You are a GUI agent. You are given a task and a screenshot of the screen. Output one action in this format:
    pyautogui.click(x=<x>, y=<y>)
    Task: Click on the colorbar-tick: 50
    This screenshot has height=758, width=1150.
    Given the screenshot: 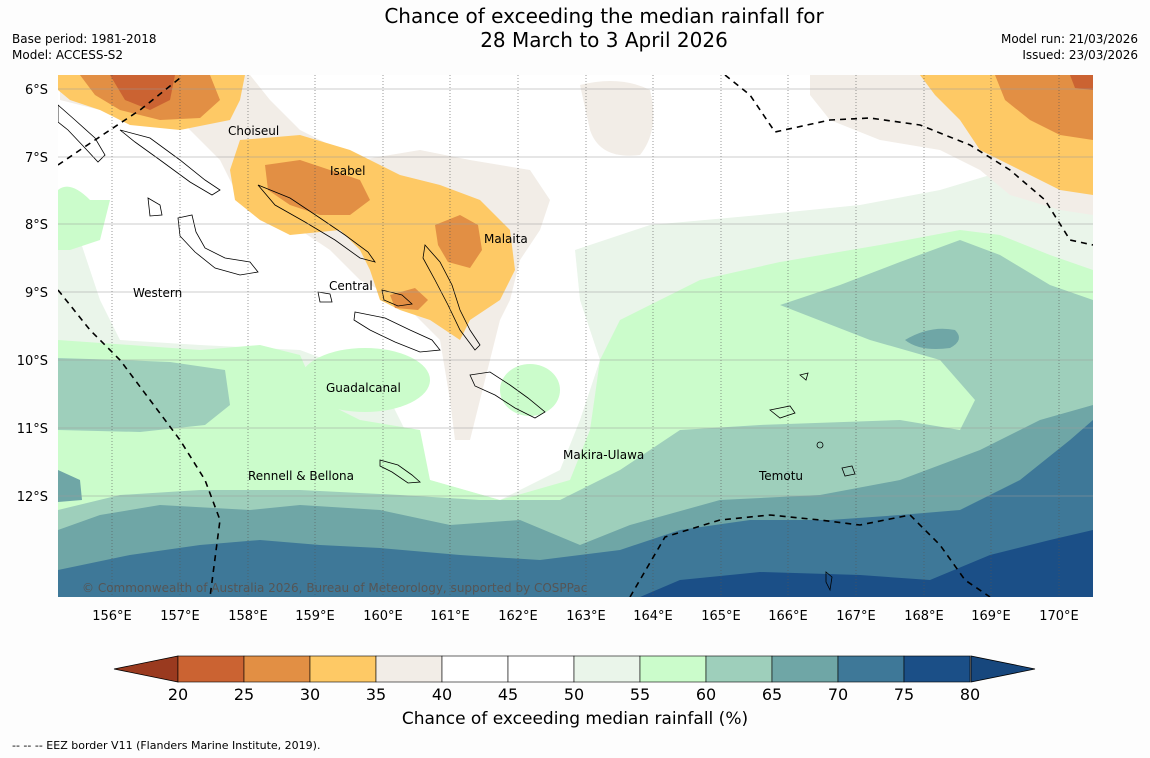 What is the action you would take?
    pyautogui.click(x=574, y=692)
    